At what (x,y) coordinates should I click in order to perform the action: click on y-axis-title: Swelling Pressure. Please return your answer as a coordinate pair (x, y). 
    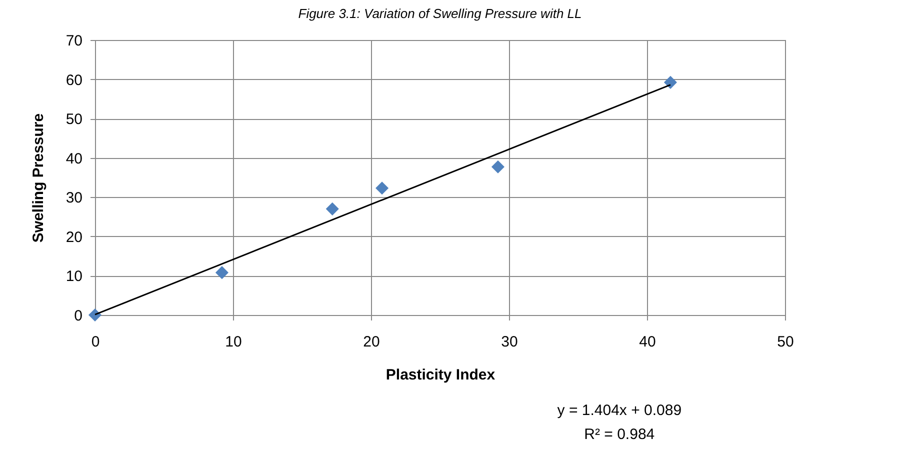
    Looking at the image, I should click on (38, 178).